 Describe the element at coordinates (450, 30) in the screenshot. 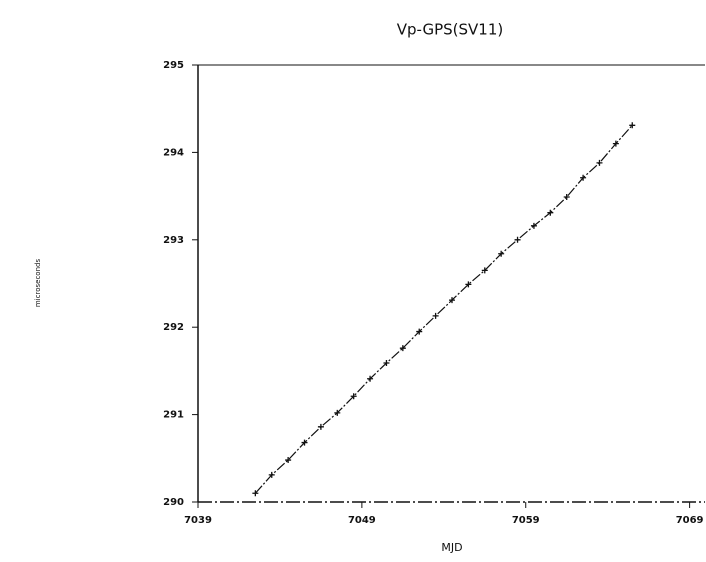

I see `chart-title: Vp-GPS(SV11)` at that location.